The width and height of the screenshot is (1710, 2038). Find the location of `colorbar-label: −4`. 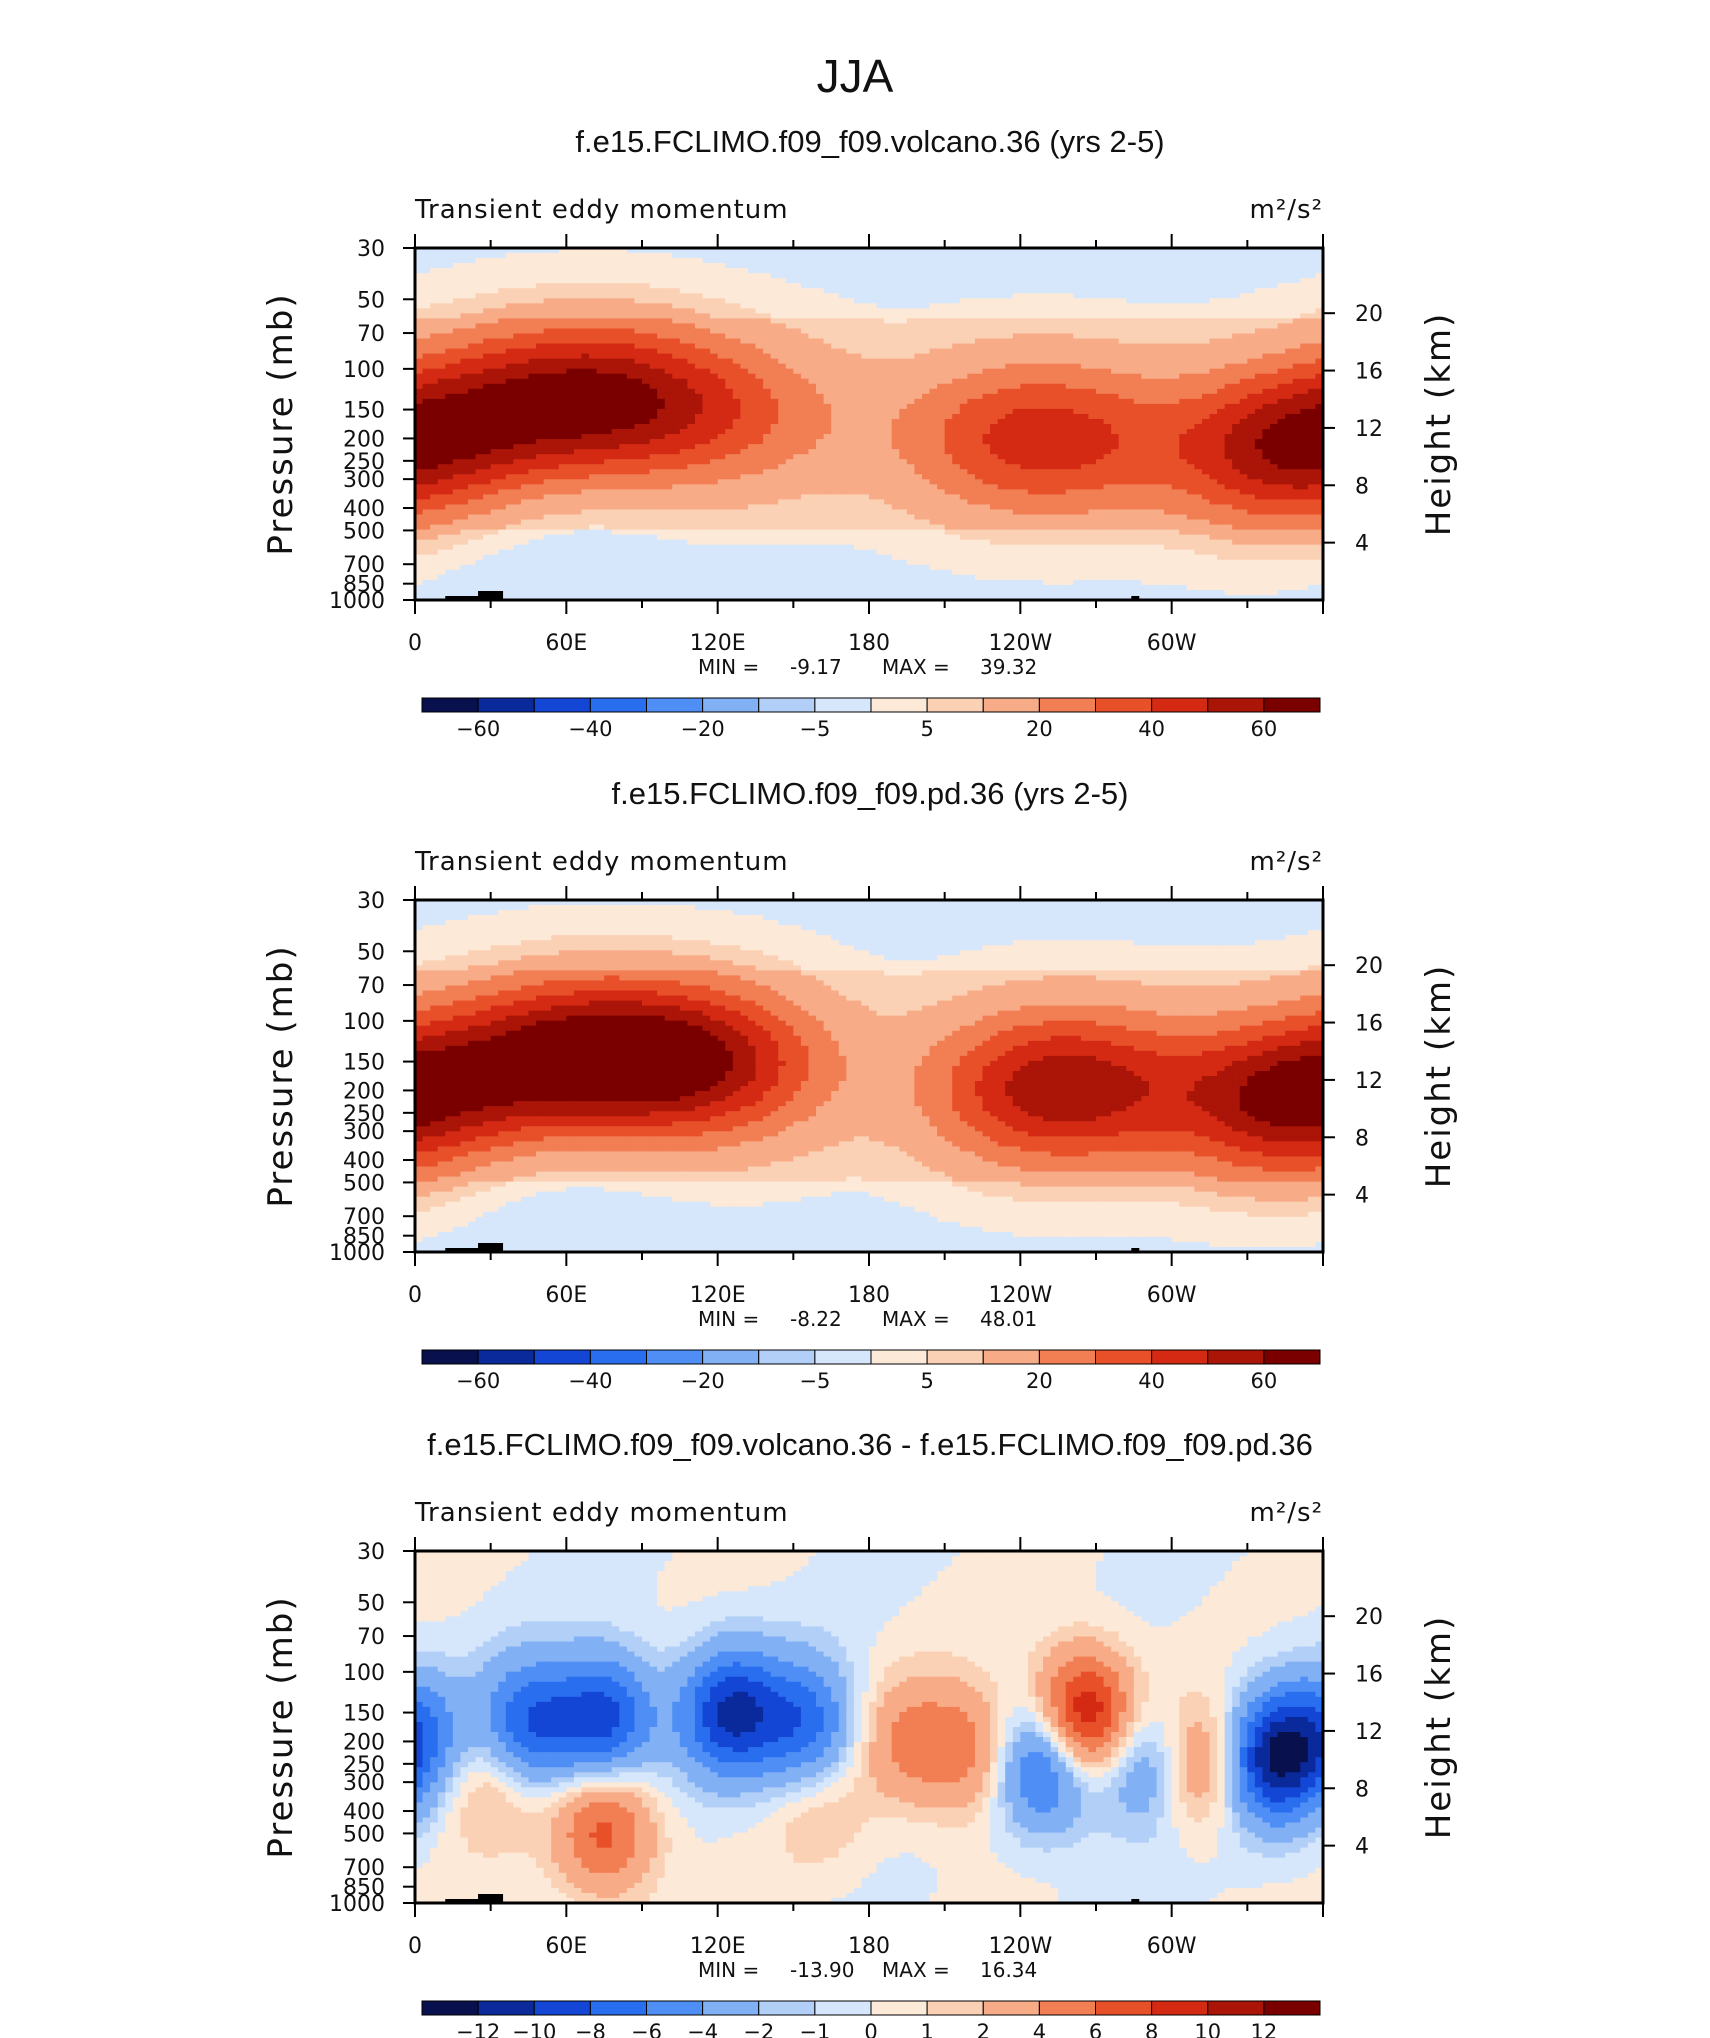

colorbar-label: −4 is located at coordinates (702, 2029).